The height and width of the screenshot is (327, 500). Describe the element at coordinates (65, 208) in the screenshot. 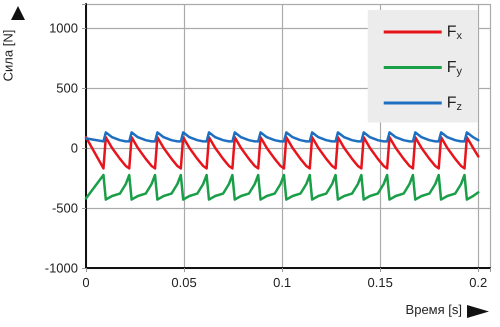

I see `y-tick-label: -500` at that location.